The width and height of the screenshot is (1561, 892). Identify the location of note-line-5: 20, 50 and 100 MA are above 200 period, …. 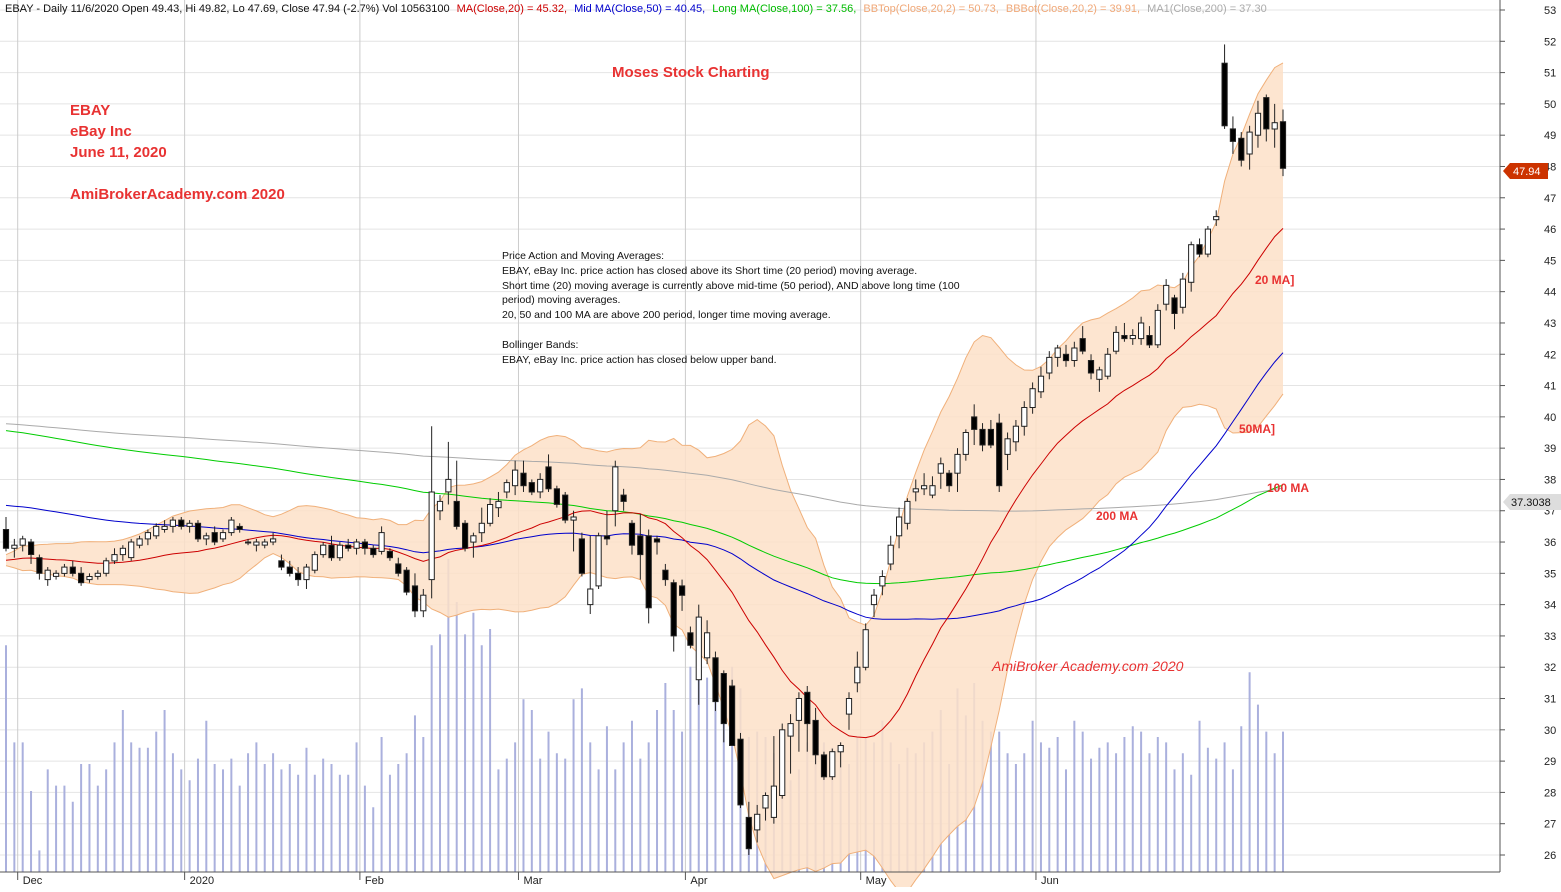
(666, 315).